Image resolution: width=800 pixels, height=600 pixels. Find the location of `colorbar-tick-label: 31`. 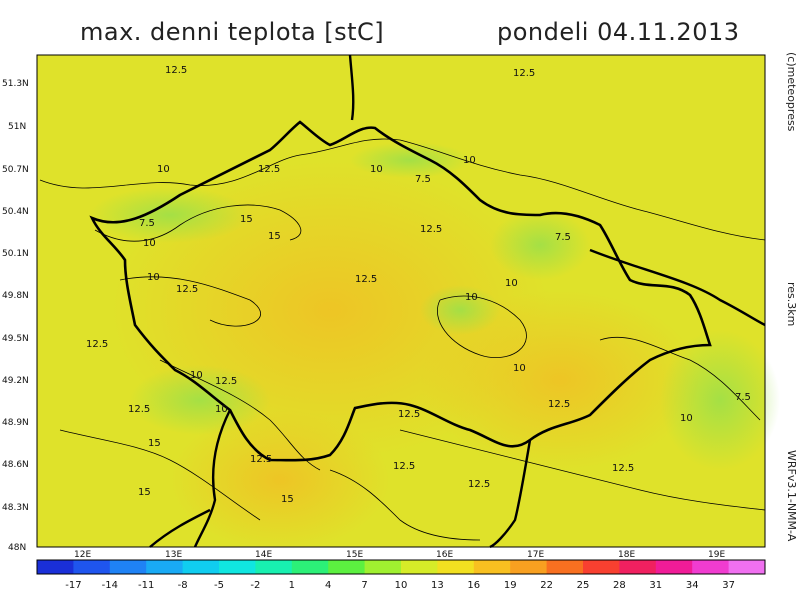

colorbar-tick-label: 31 is located at coordinates (655, 585).